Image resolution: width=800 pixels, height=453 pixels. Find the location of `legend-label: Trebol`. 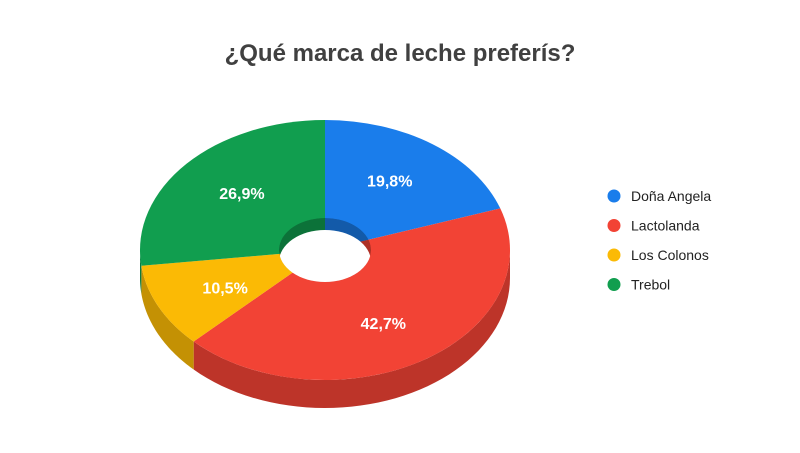

legend-label: Trebol is located at coordinates (650, 285).